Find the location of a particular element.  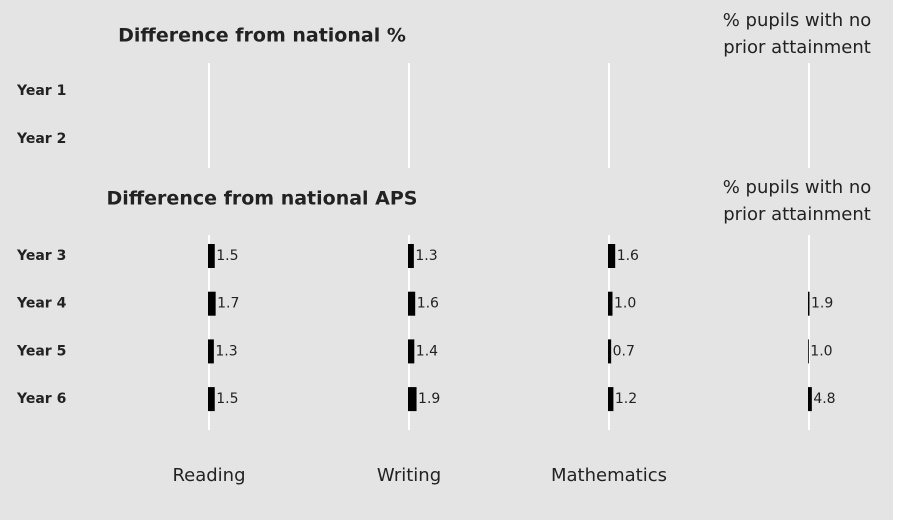

row-label: Year 2 is located at coordinates (41, 139).